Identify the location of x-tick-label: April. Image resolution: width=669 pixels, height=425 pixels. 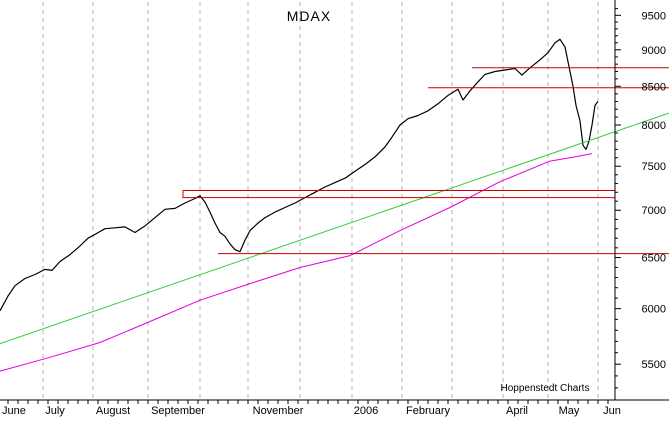
(517, 411).